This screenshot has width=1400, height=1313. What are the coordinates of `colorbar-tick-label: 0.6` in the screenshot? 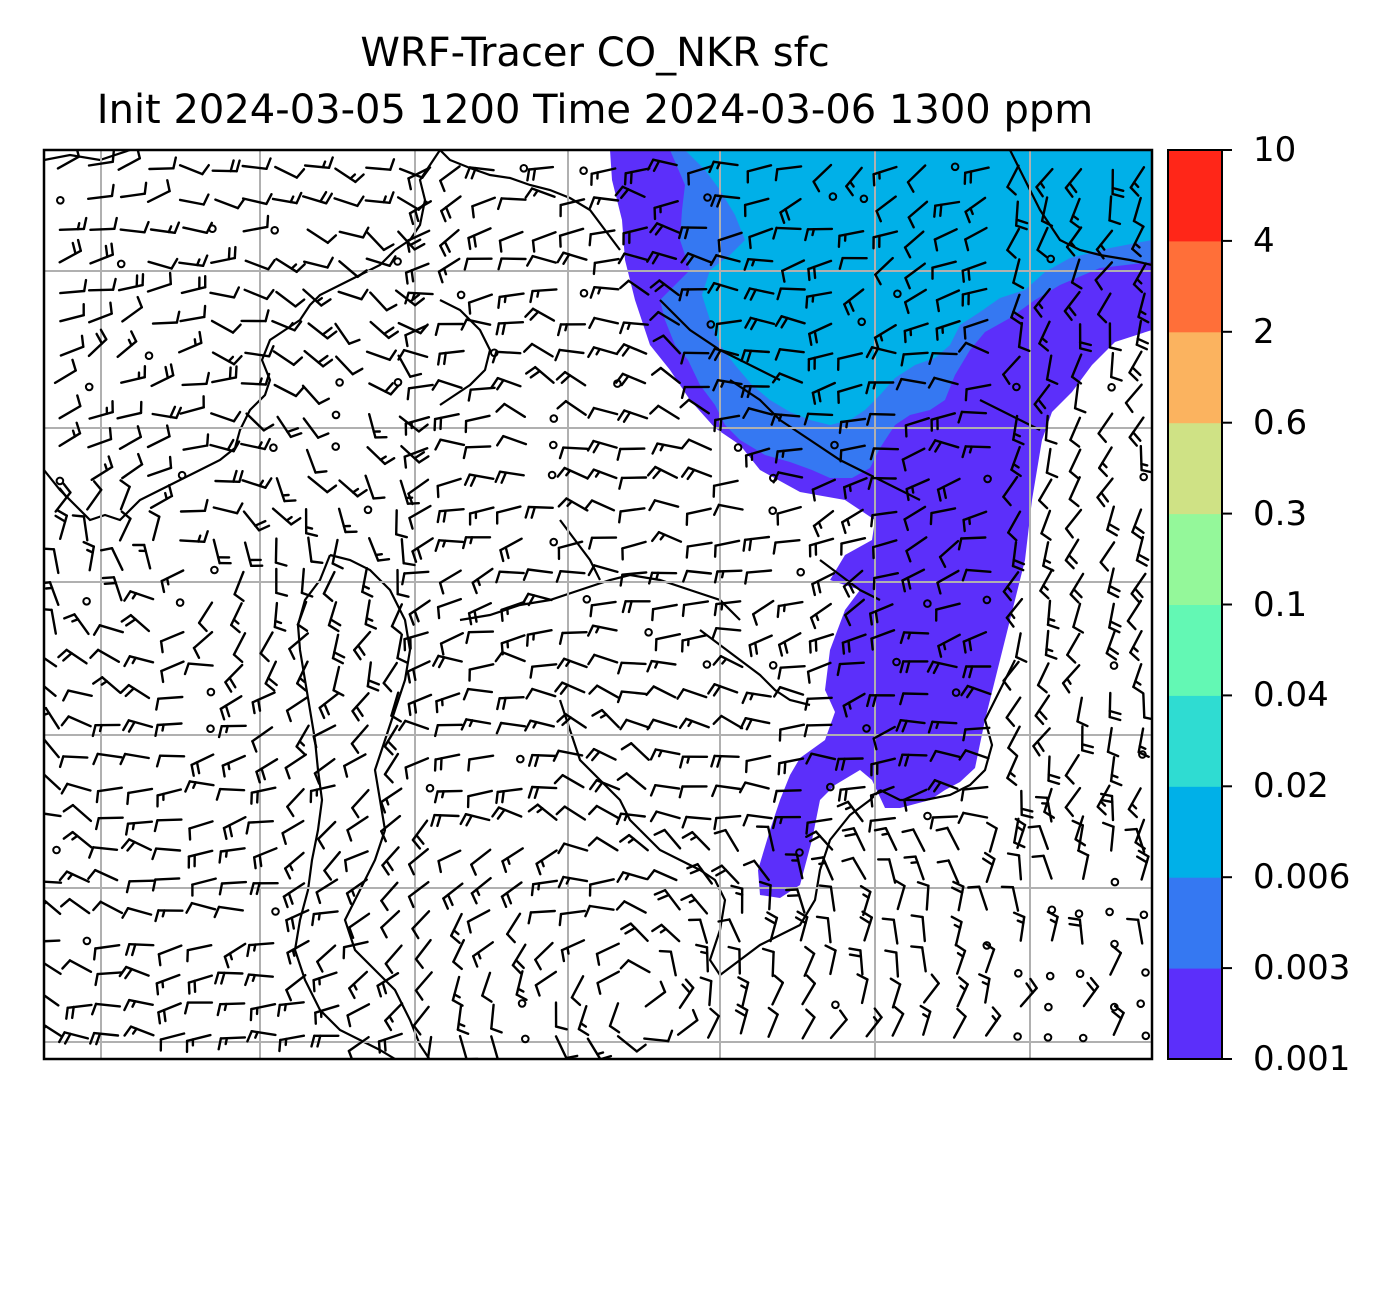 It's located at (1280, 422).